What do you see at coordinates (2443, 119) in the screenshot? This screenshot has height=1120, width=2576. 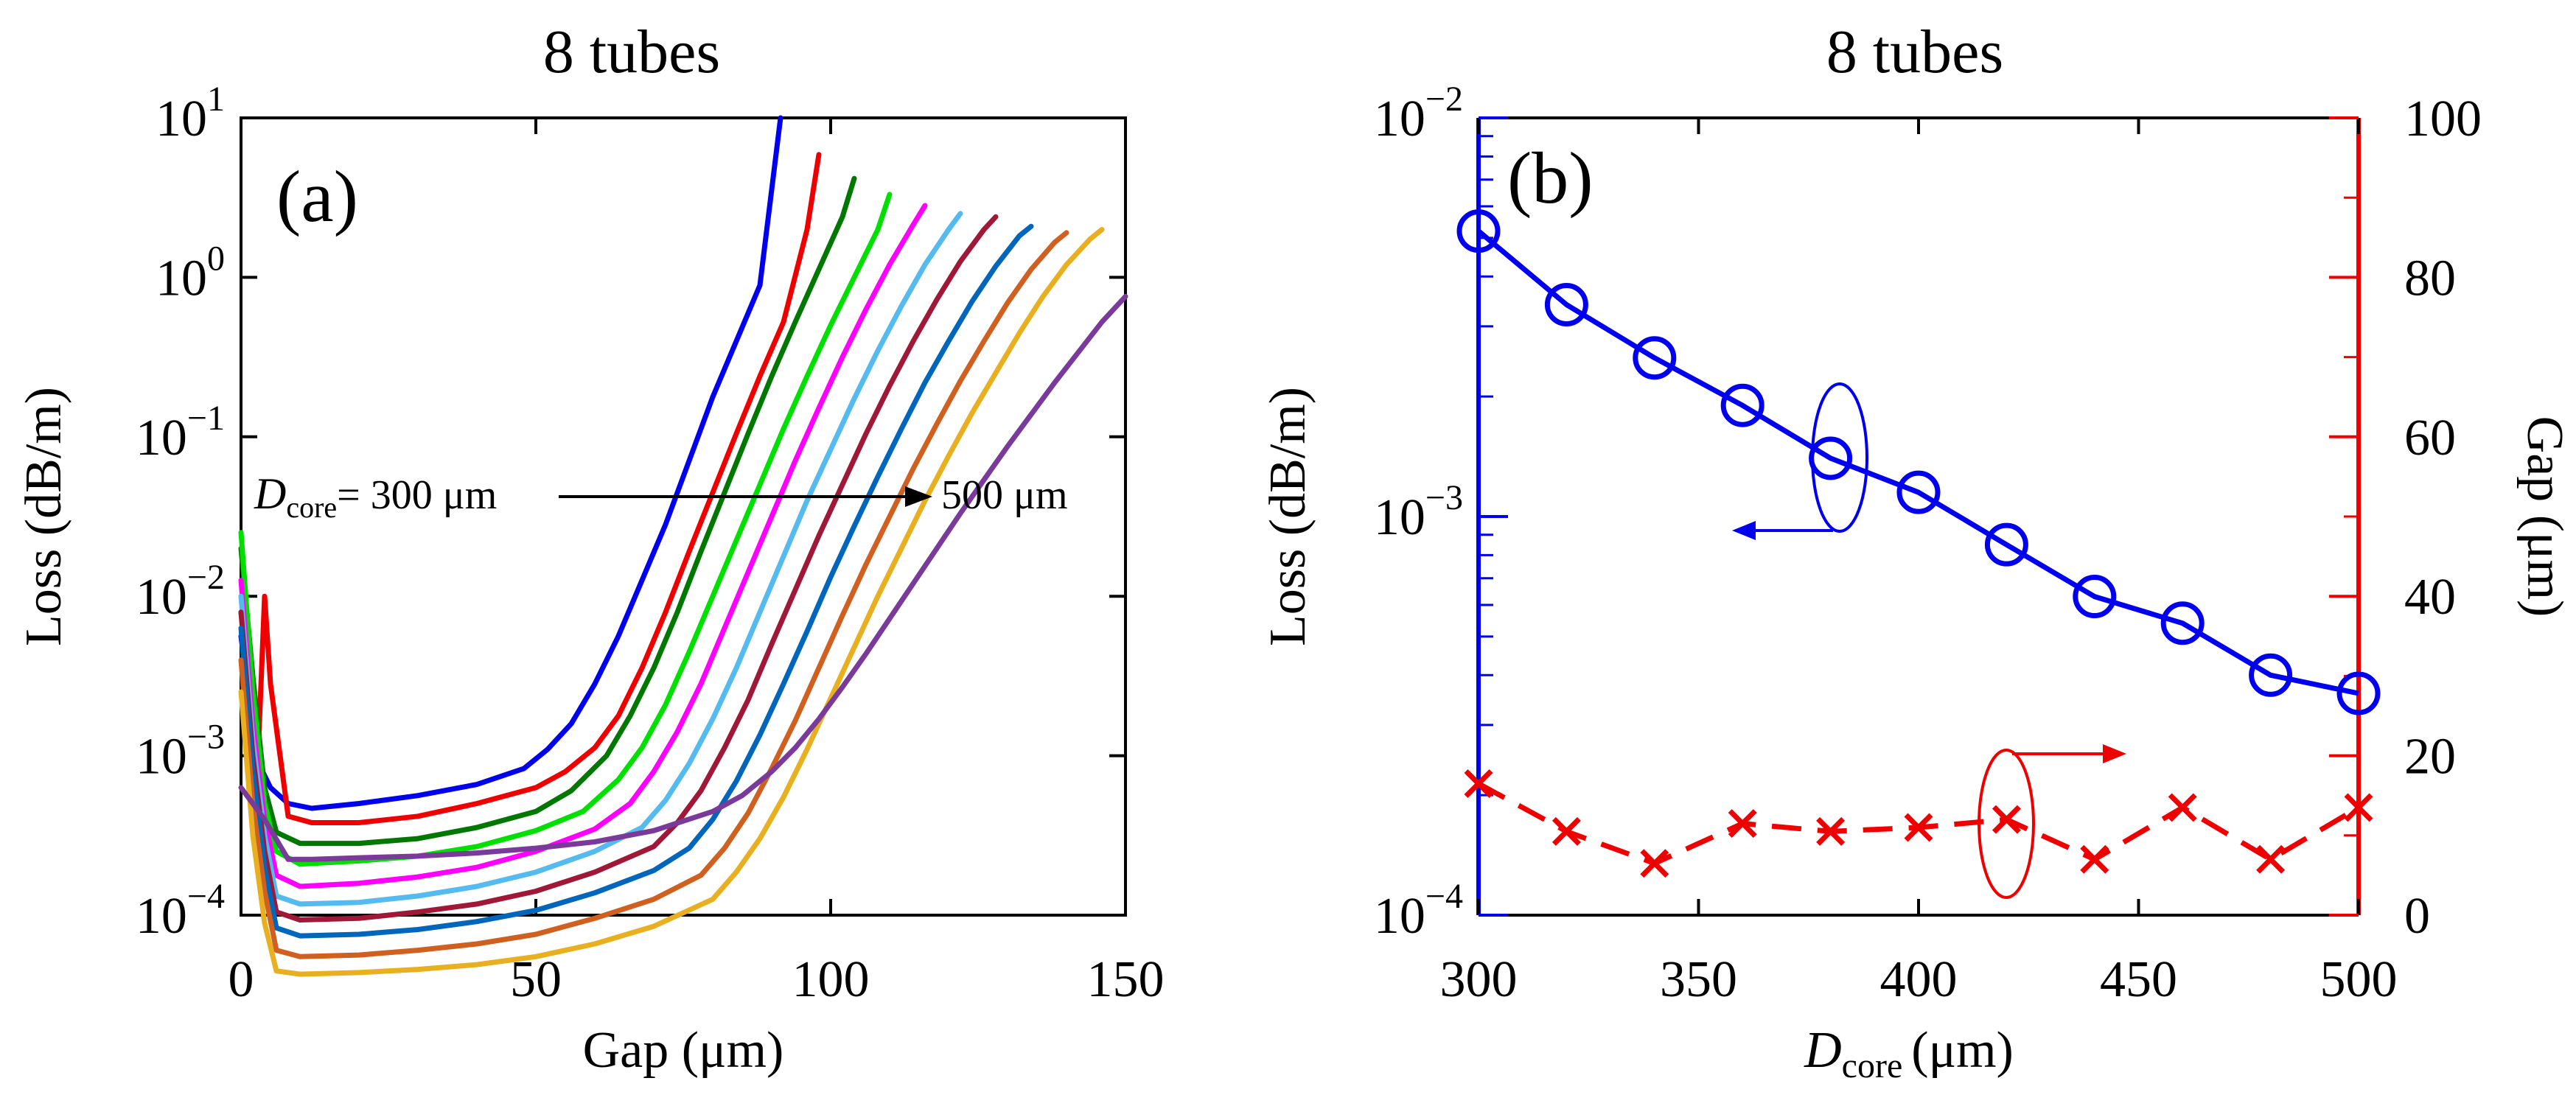 I see `panel-b-right-y-tick-label: 100` at bounding box center [2443, 119].